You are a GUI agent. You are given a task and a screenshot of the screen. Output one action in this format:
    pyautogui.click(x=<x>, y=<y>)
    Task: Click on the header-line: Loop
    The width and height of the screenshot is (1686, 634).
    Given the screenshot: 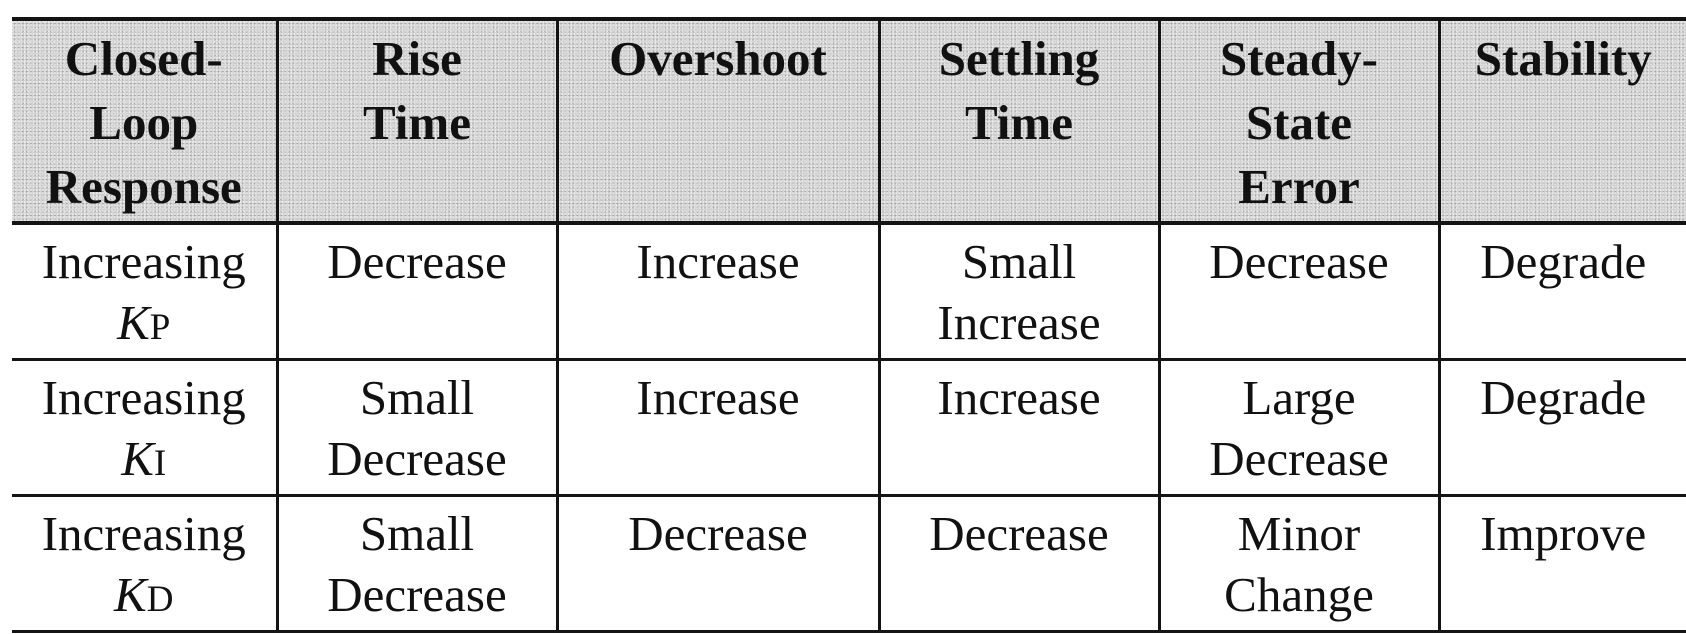 What is the action you would take?
    pyautogui.click(x=144, y=122)
    